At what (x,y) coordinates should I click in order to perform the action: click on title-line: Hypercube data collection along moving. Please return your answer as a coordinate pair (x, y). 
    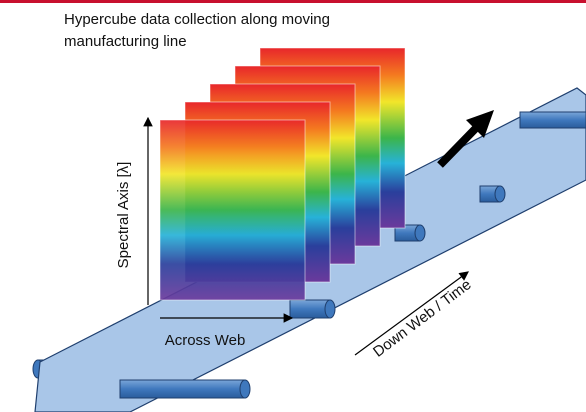
    Looking at the image, I should click on (197, 19).